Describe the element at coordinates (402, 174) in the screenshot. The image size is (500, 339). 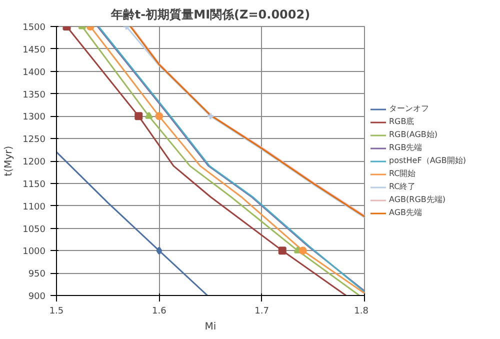
I see `legend-label: RC開始` at that location.